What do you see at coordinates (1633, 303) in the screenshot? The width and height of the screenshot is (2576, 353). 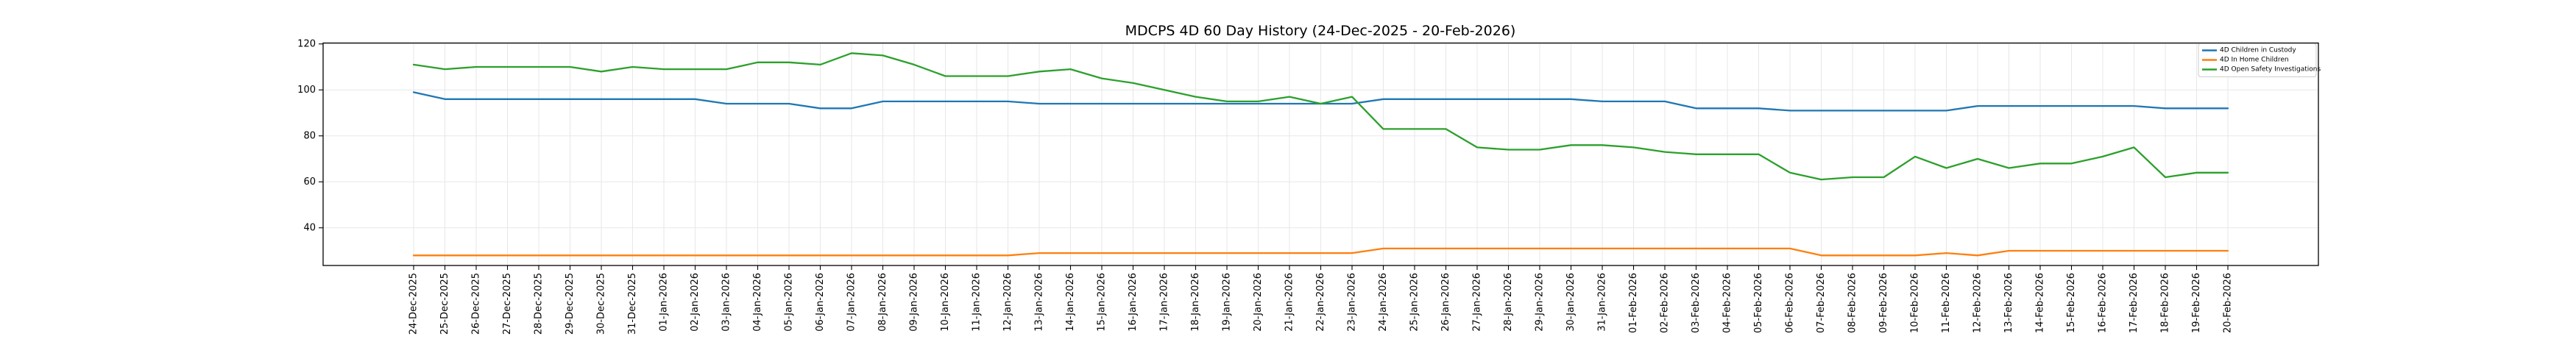 I see `x-tick-label: 01-Feb-2026` at bounding box center [1633, 303].